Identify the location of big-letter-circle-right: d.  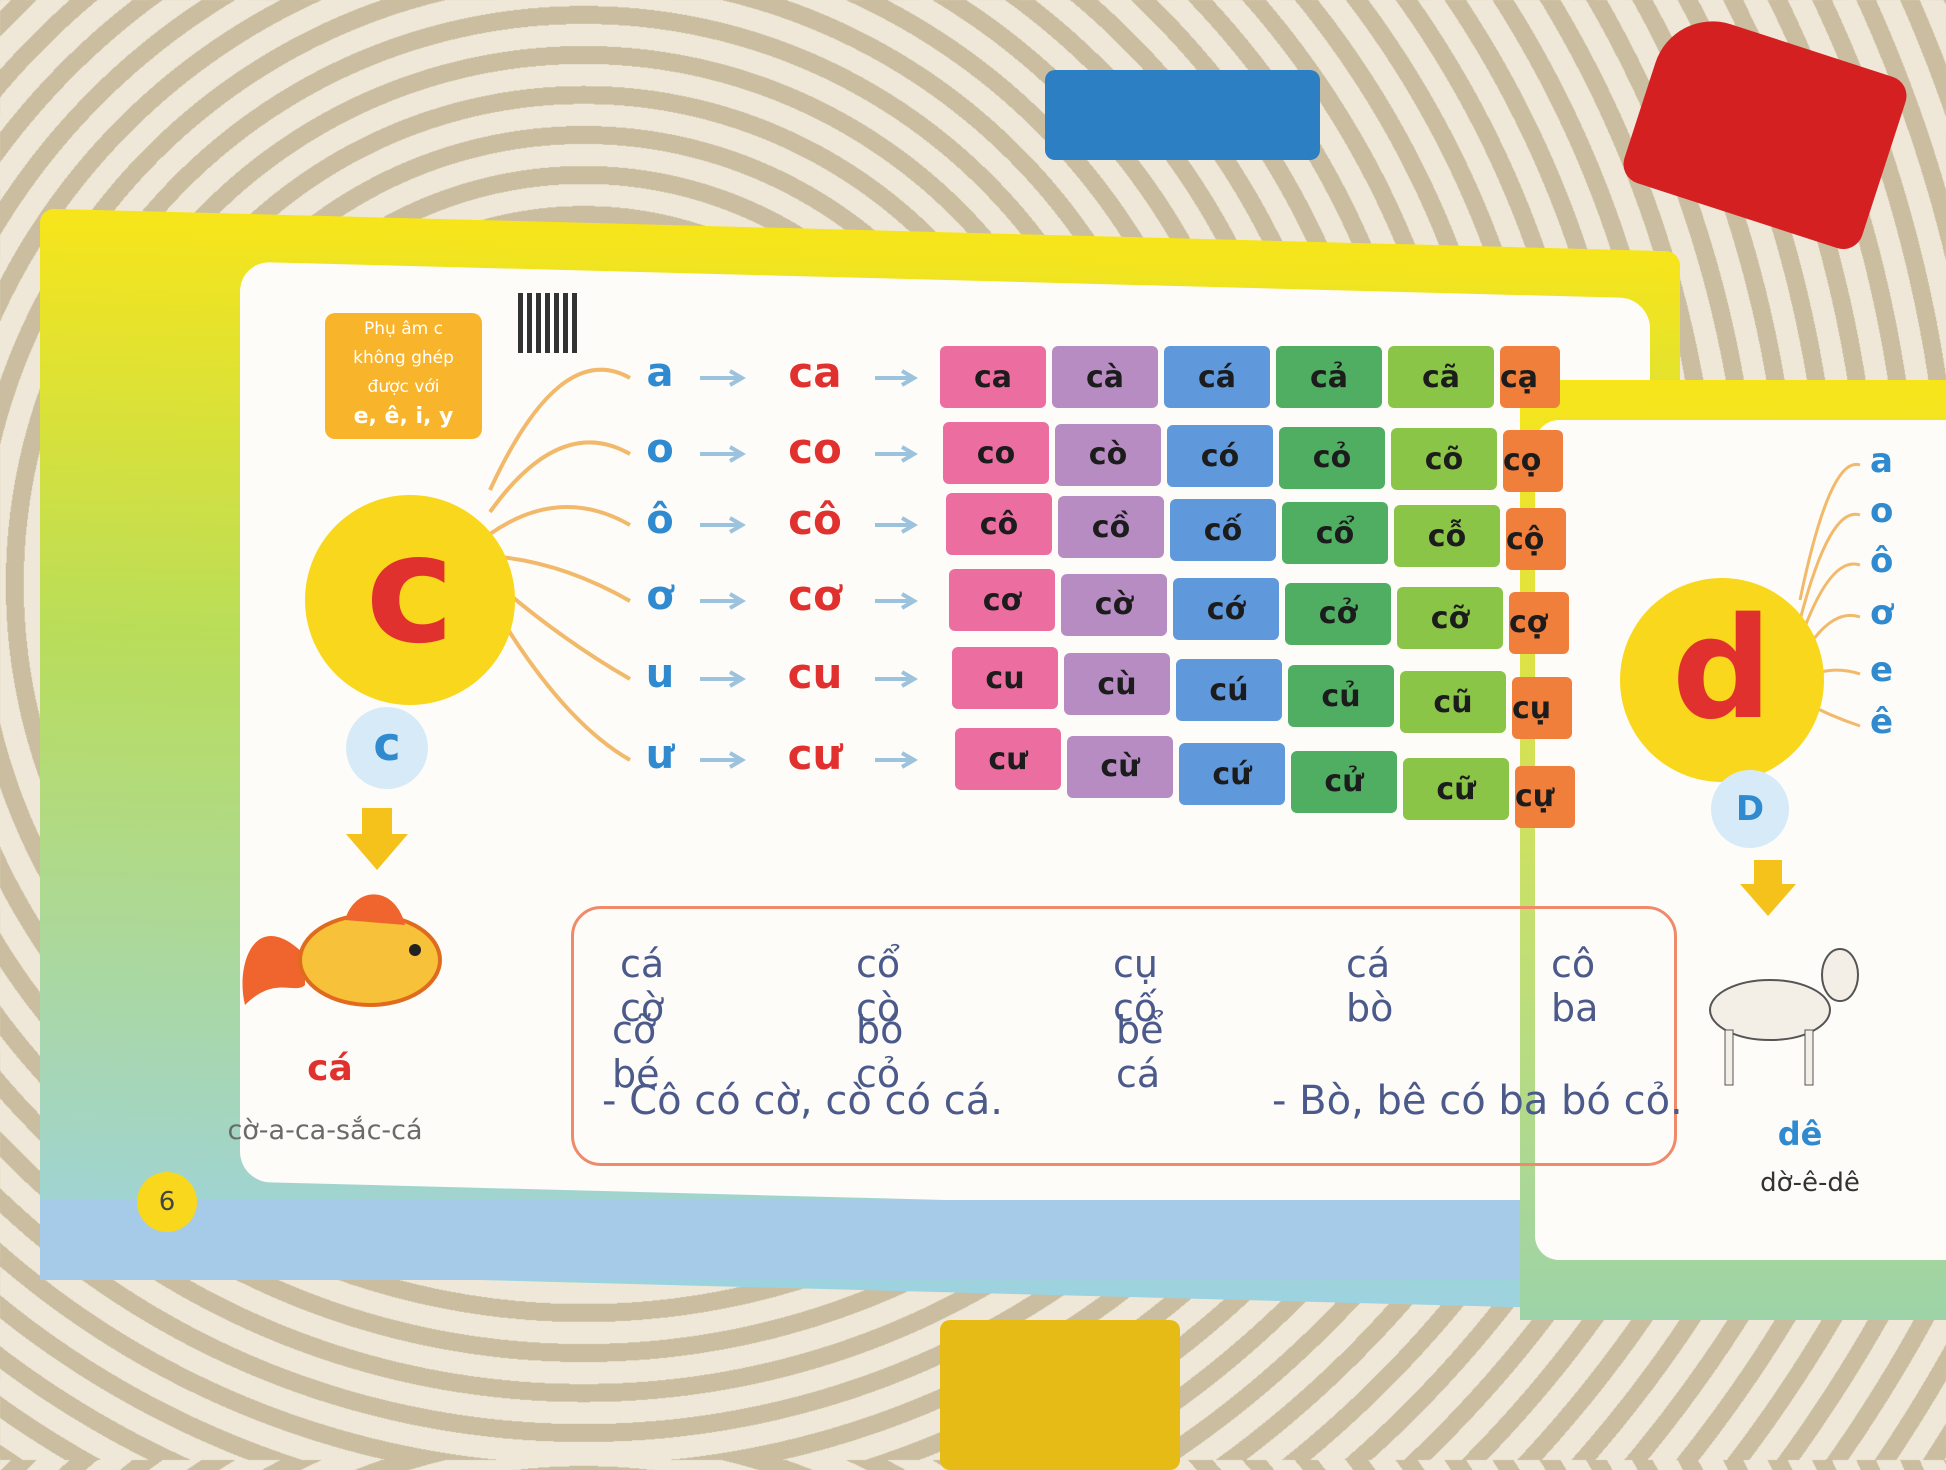
(1722, 680).